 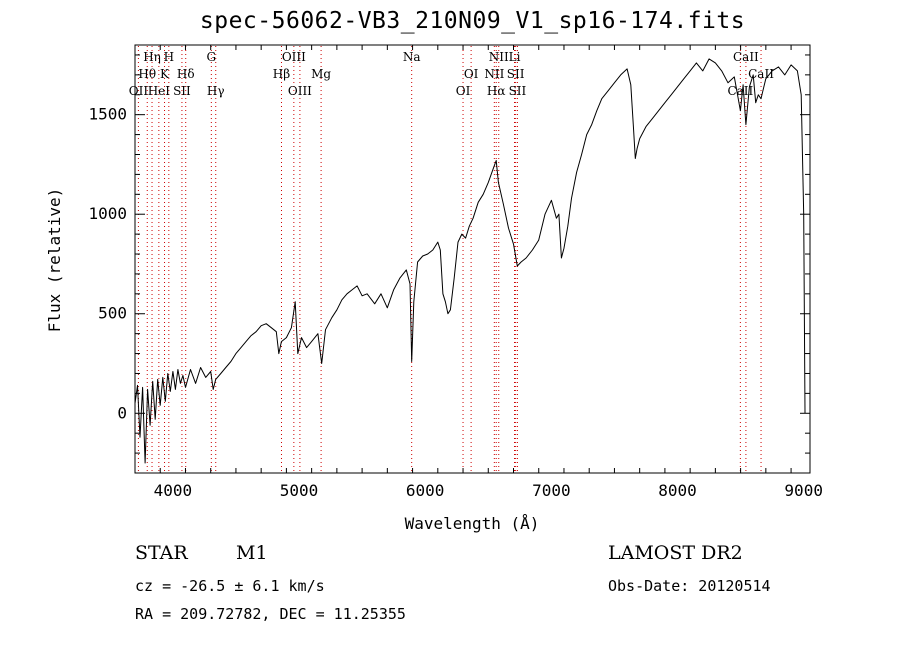 I want to click on x-tick-label-5000: 5000, so click(x=299, y=490).